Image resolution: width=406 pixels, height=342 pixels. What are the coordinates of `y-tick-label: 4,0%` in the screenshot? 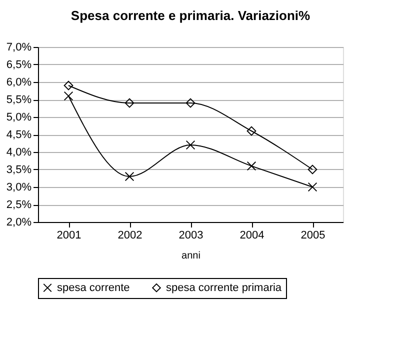 It's located at (19, 152).